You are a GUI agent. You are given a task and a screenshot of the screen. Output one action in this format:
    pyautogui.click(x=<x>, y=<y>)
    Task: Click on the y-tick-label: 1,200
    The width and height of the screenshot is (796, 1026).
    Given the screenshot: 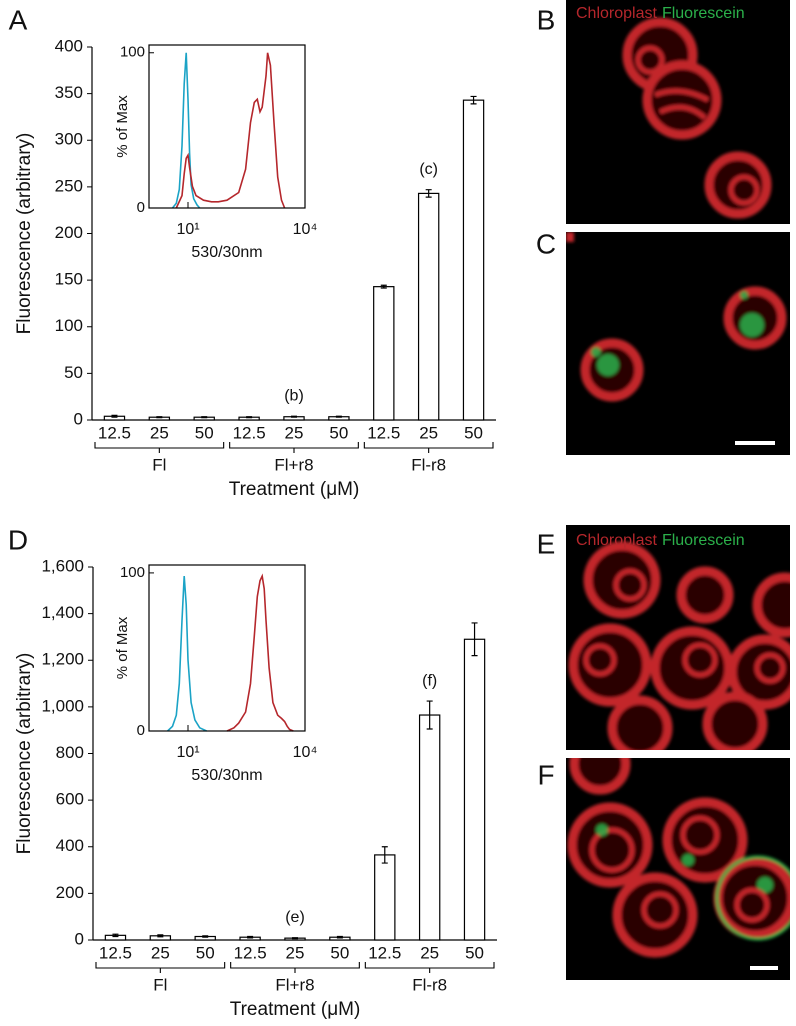 What is the action you would take?
    pyautogui.click(x=62, y=659)
    